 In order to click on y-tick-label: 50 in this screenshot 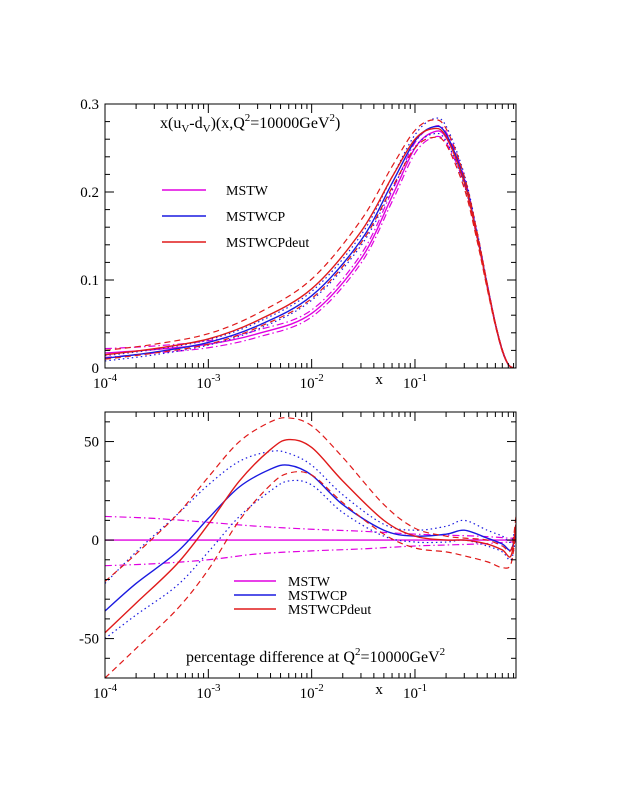, I will do `click(91, 443)`.